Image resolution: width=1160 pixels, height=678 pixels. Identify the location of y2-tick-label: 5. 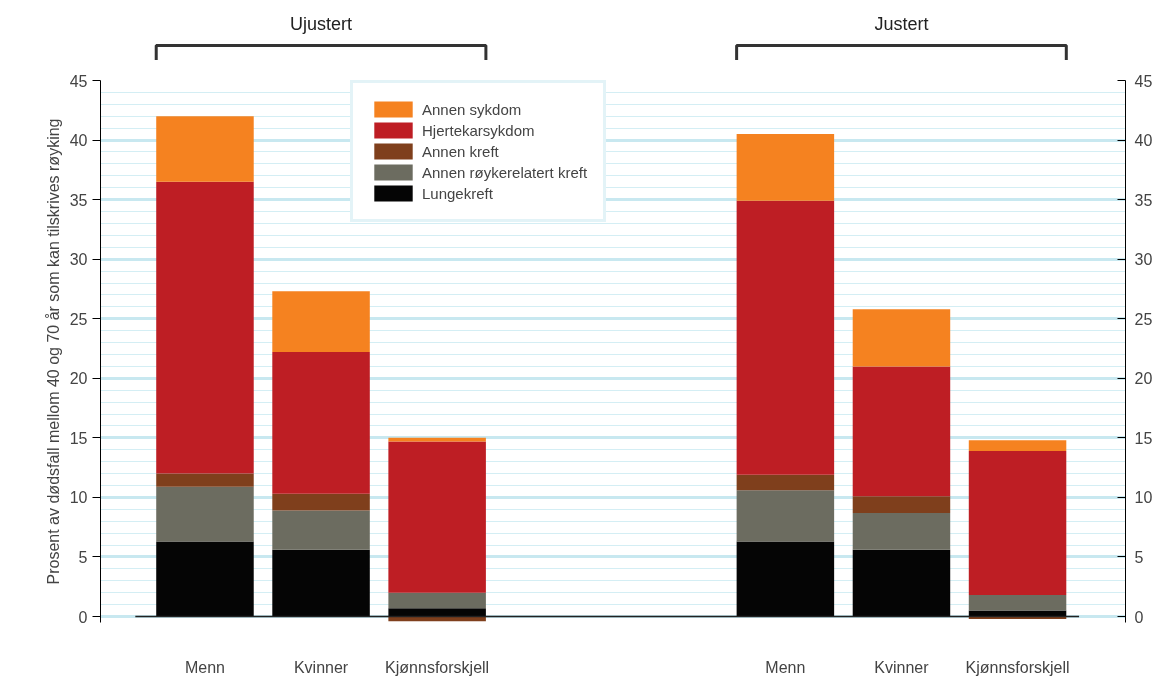
(1139, 557).